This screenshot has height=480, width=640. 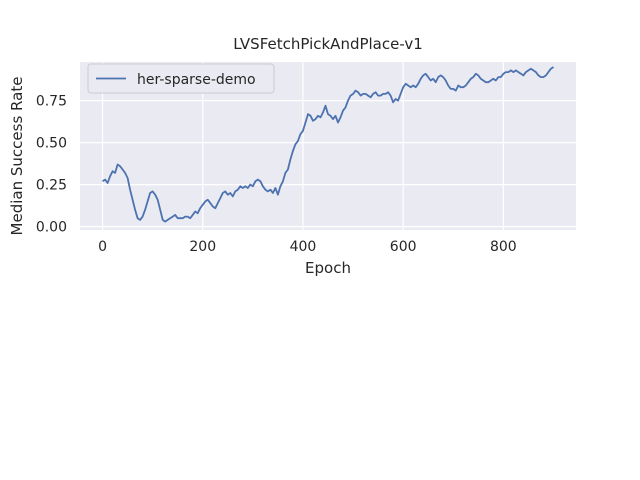 What do you see at coordinates (403, 247) in the screenshot?
I see `x-tick-label: 600` at bounding box center [403, 247].